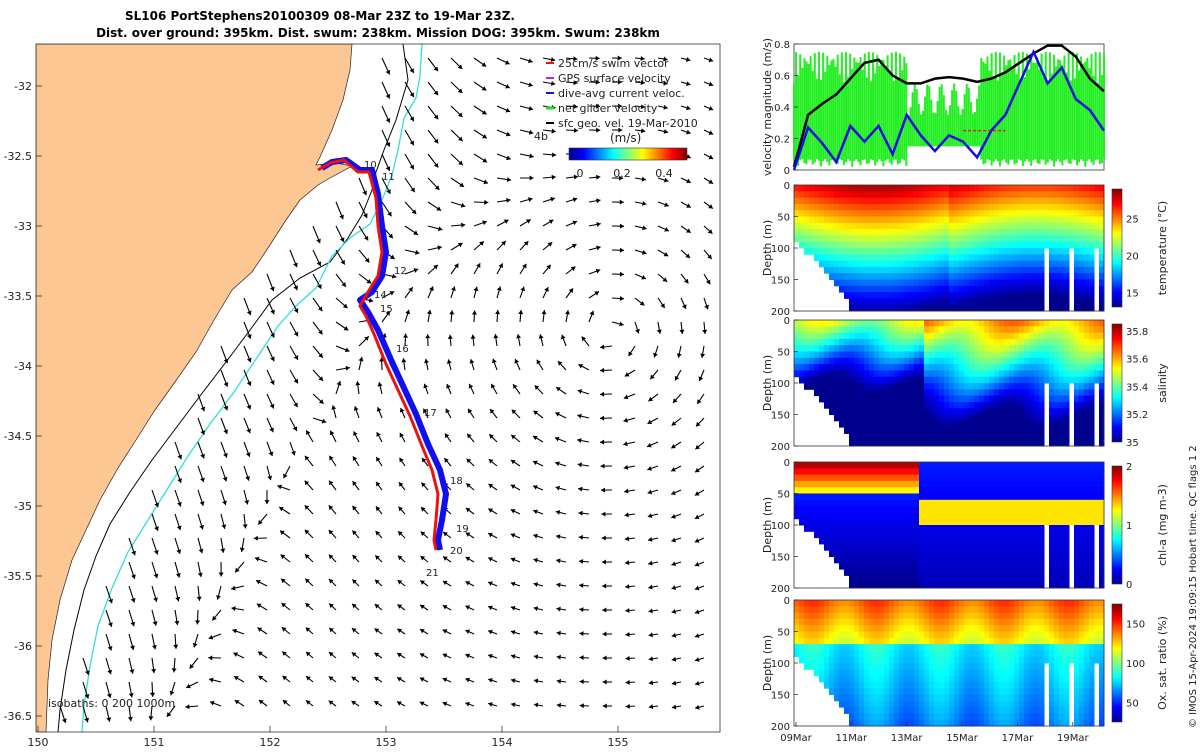 The width and height of the screenshot is (1200, 754). I want to click on colorbar-tick-label: 35.4, so click(1137, 387).